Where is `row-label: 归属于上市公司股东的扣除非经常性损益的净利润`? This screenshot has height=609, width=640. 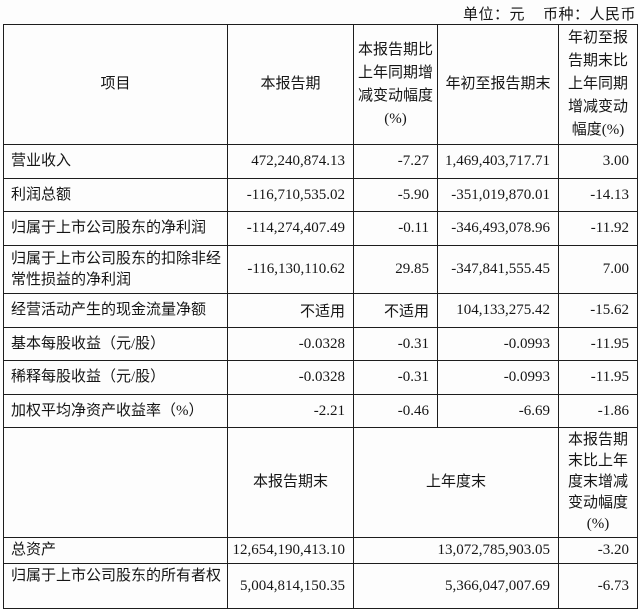
row-label: 归属于上市公司股东的扣除非经常性损益的净利润 is located at coordinates (115, 269).